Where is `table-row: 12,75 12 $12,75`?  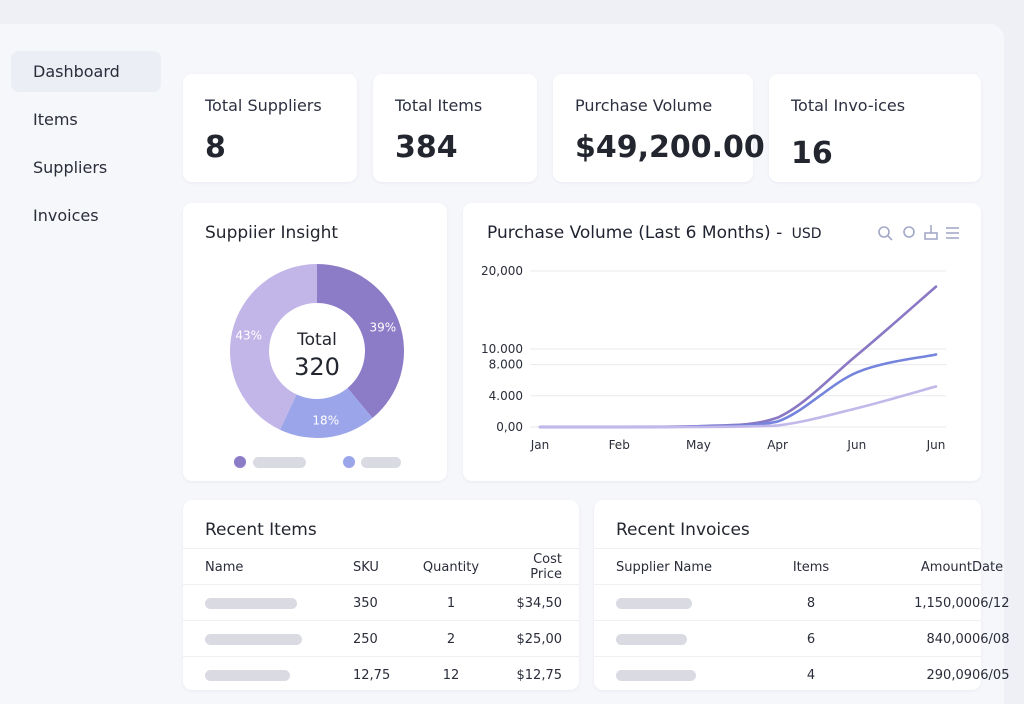
table-row: 12,75 12 $12,75 is located at coordinates (381, 674).